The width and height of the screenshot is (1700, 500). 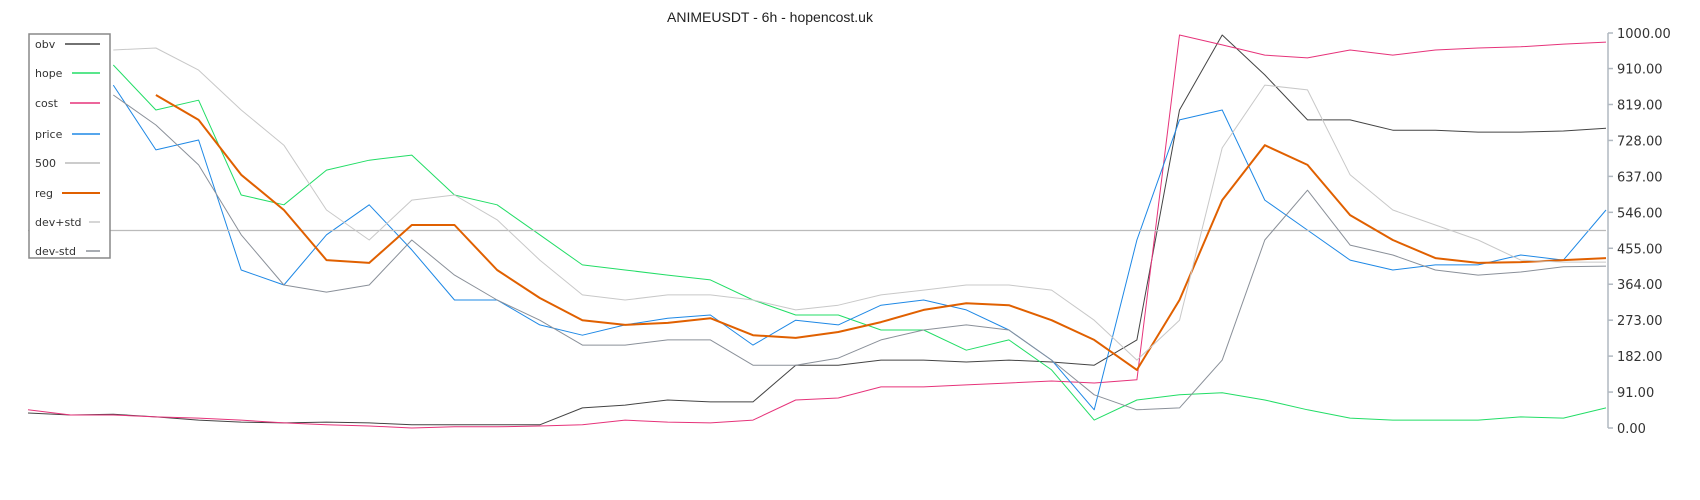 What do you see at coordinates (45, 44) in the screenshot?
I see `legend-label: obv` at bounding box center [45, 44].